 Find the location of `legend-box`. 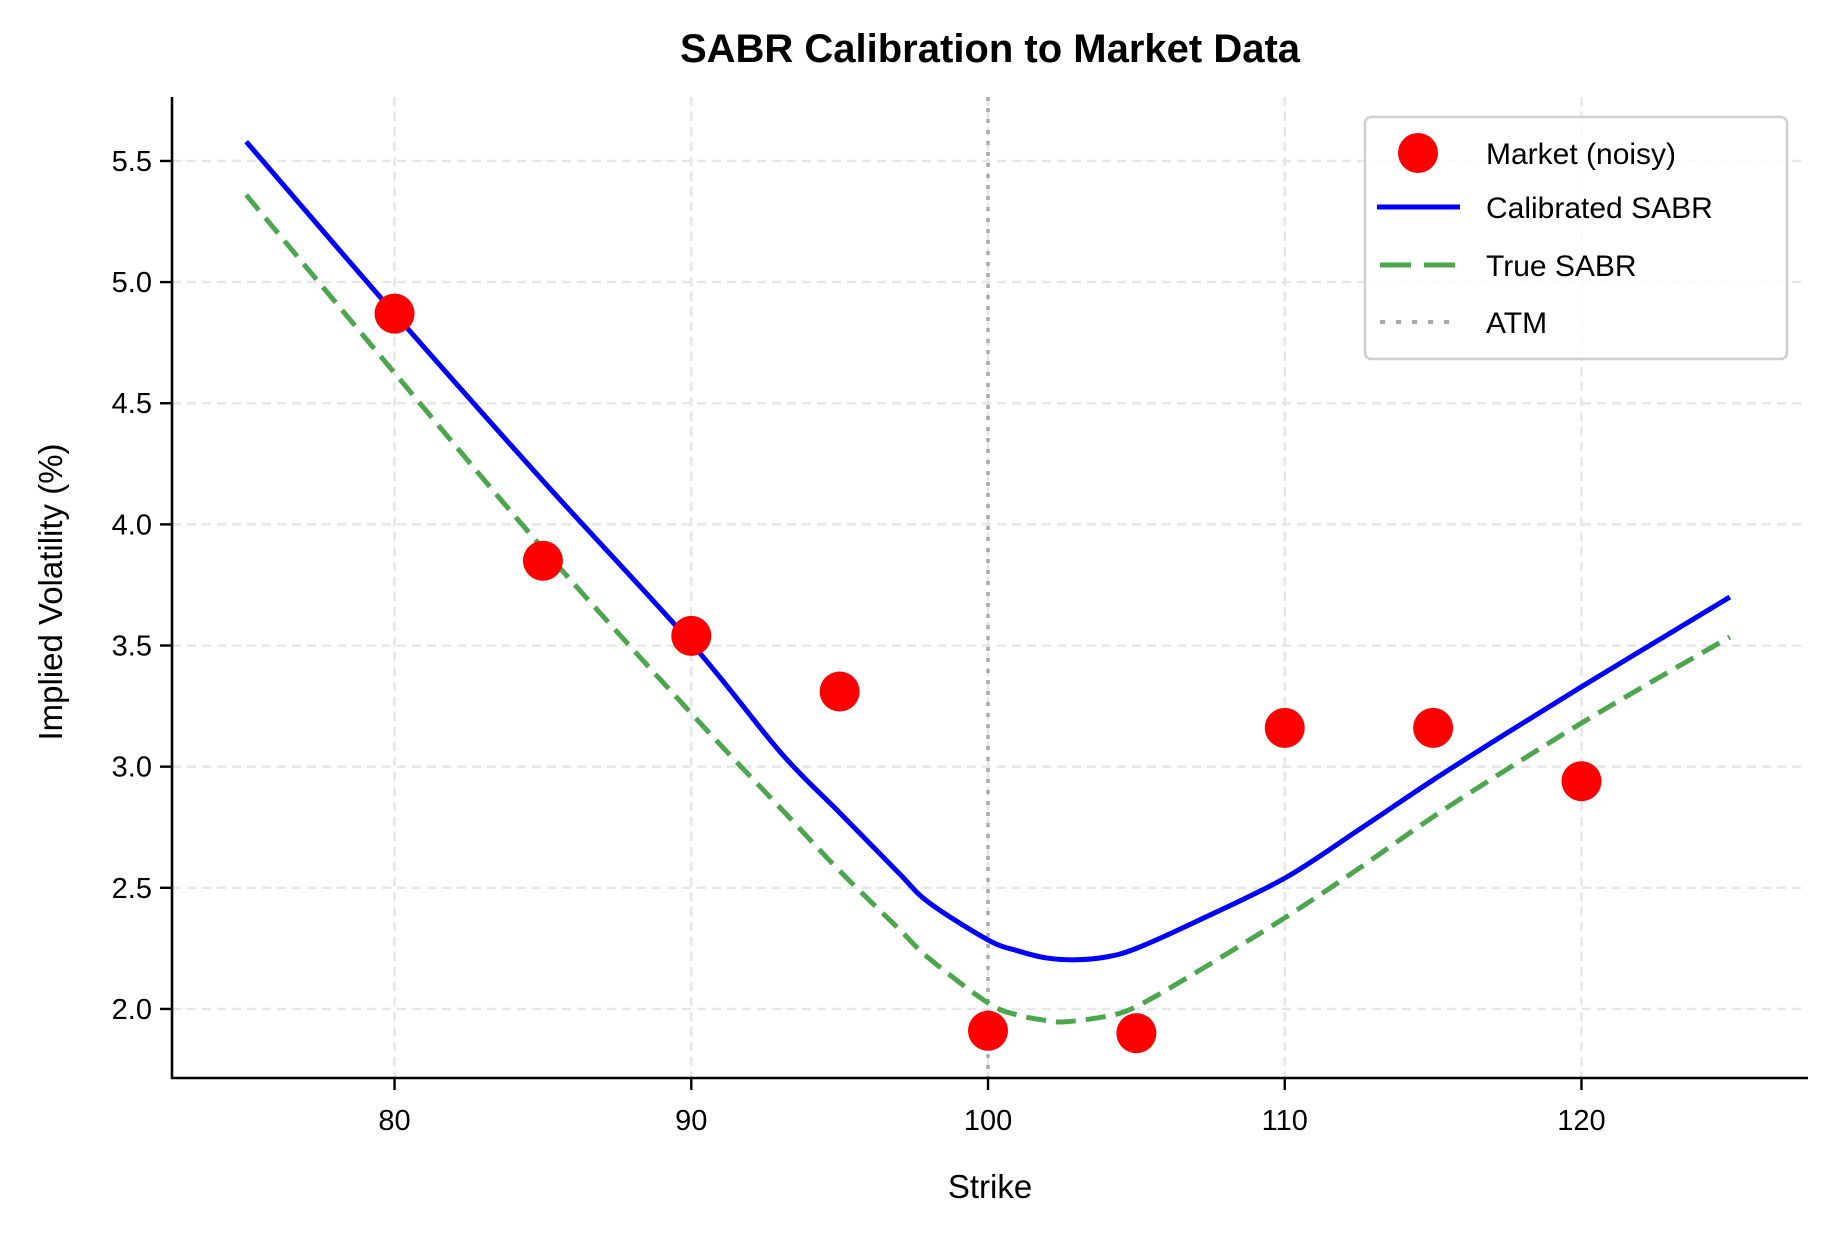

legend-box is located at coordinates (1576, 238).